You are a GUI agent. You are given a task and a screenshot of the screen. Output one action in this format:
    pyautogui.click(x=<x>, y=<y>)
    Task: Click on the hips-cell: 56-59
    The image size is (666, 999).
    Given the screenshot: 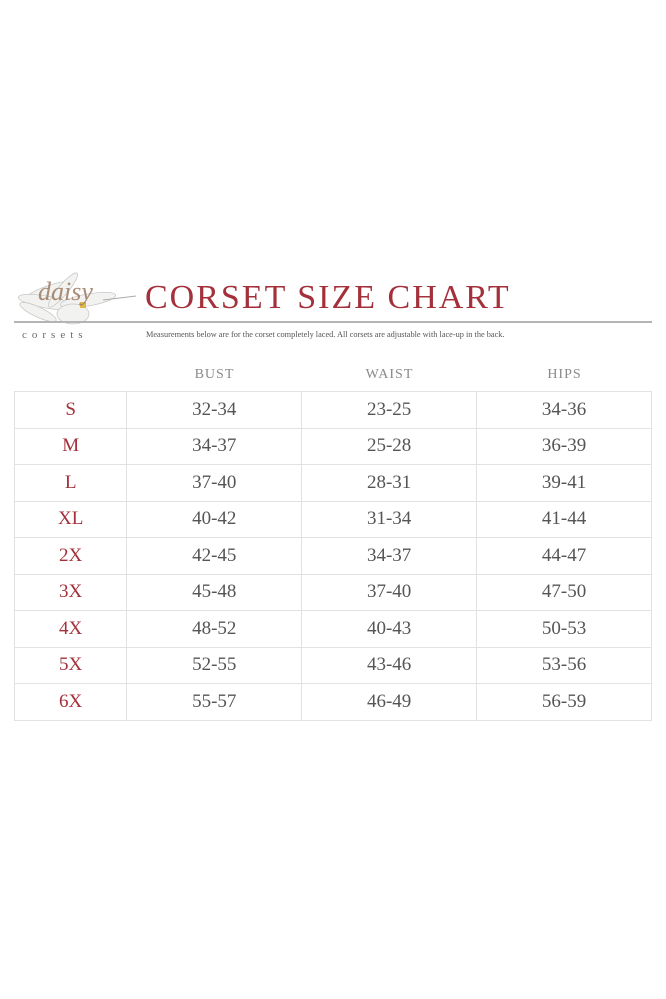 What is the action you would take?
    pyautogui.click(x=564, y=702)
    